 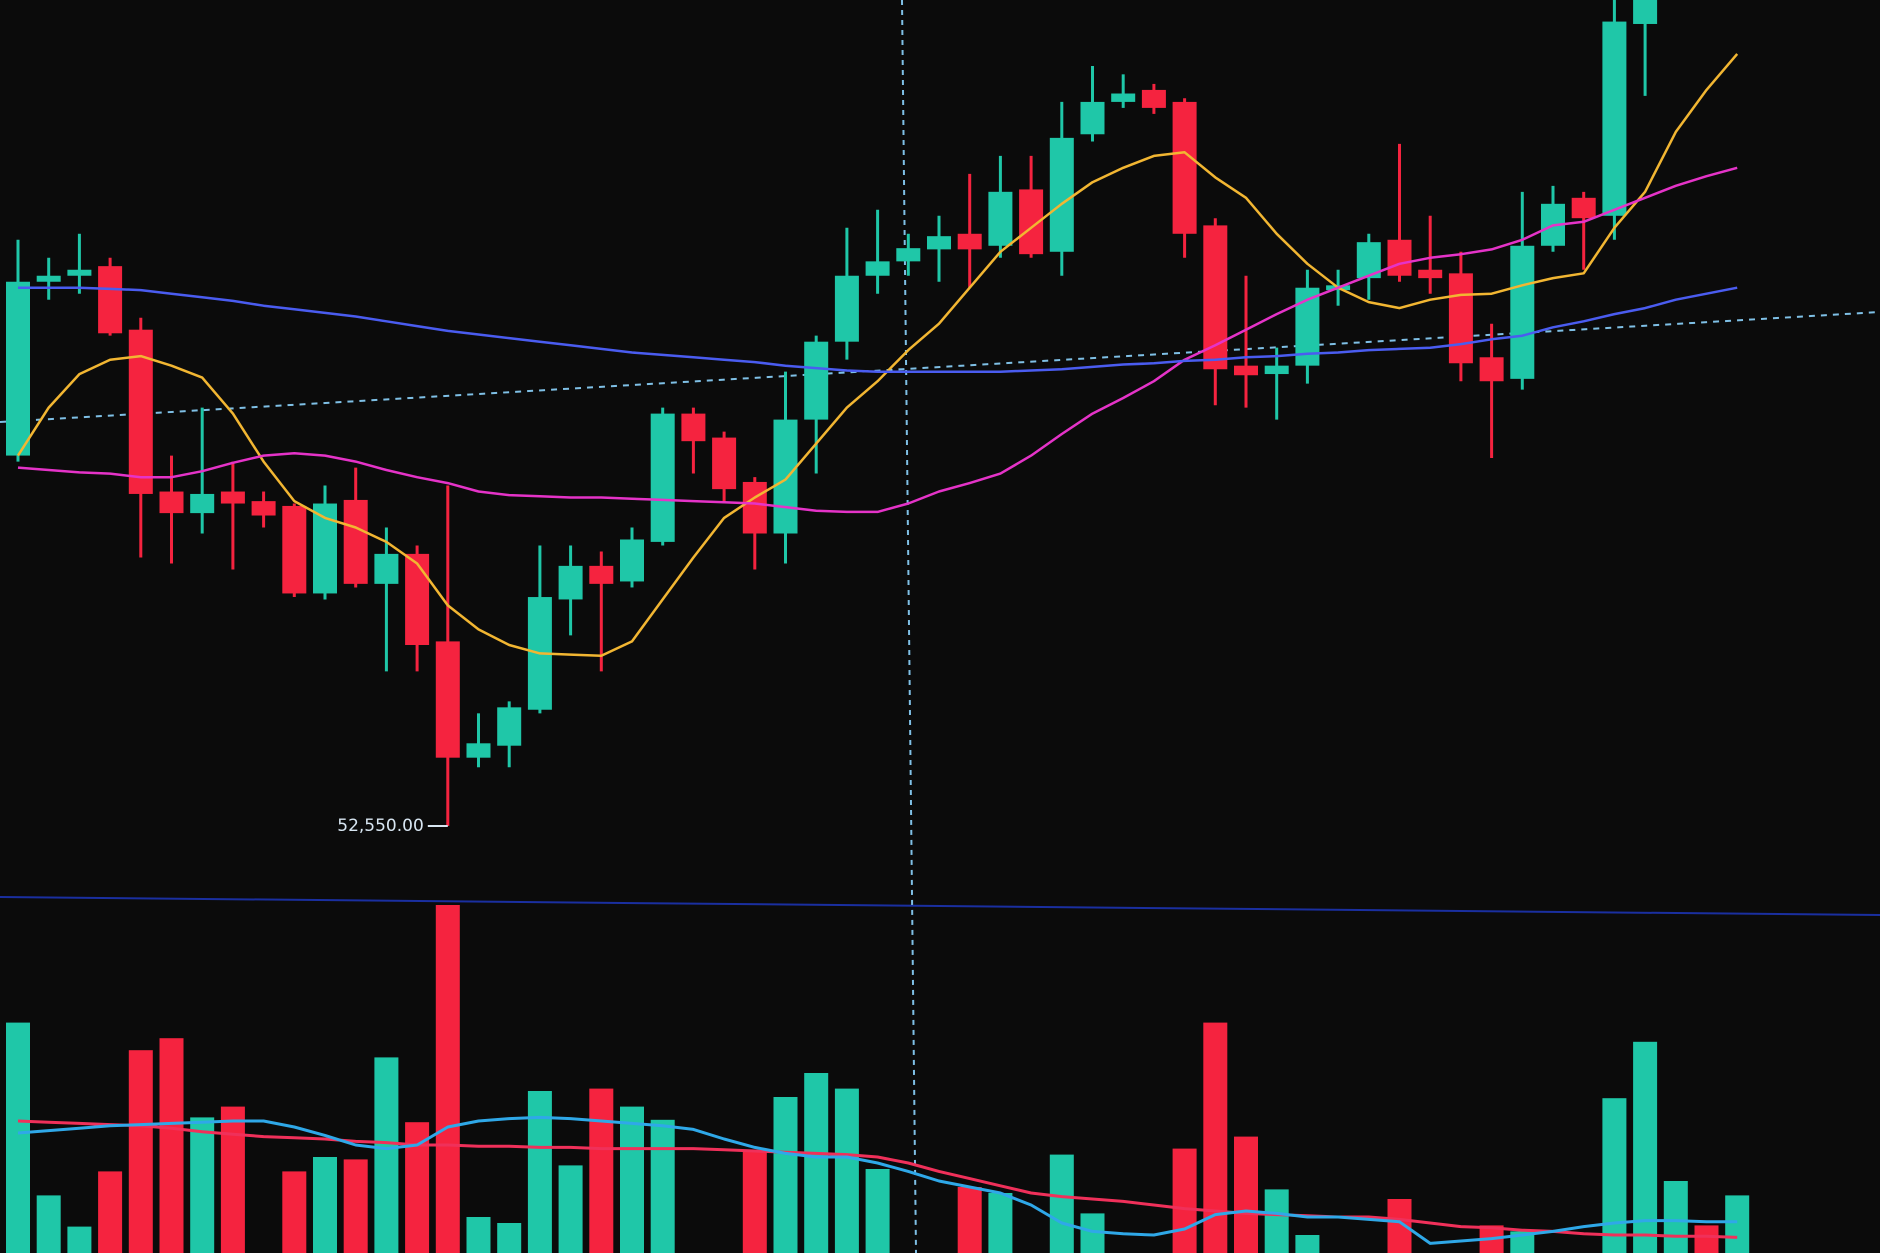 What do you see at coordinates (940, 906) in the screenshot?
I see `pane-divider` at bounding box center [940, 906].